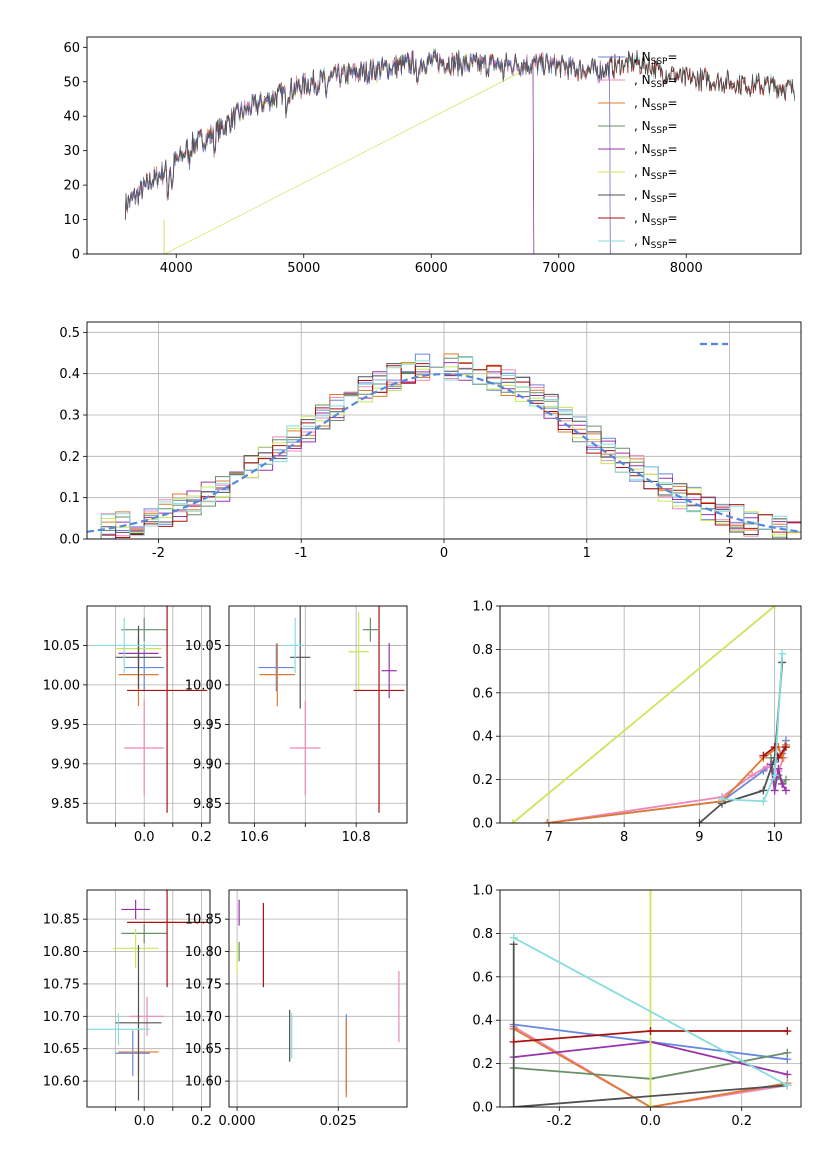 The width and height of the screenshot is (819, 1170). What do you see at coordinates (587, 553) in the screenshot?
I see `x-tick-label: 1` at bounding box center [587, 553].